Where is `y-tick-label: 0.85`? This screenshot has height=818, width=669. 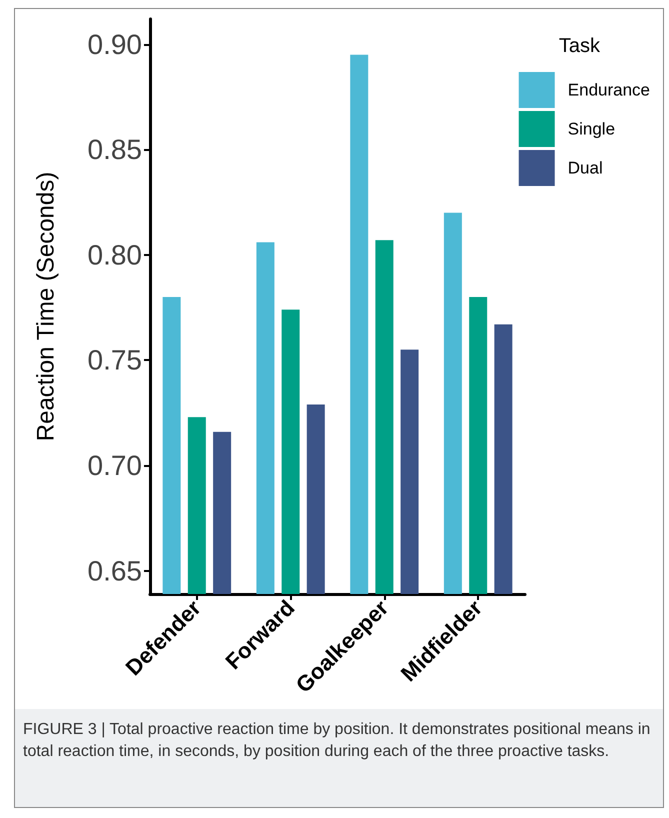 y-tick-label: 0.85 is located at coordinates (115, 150).